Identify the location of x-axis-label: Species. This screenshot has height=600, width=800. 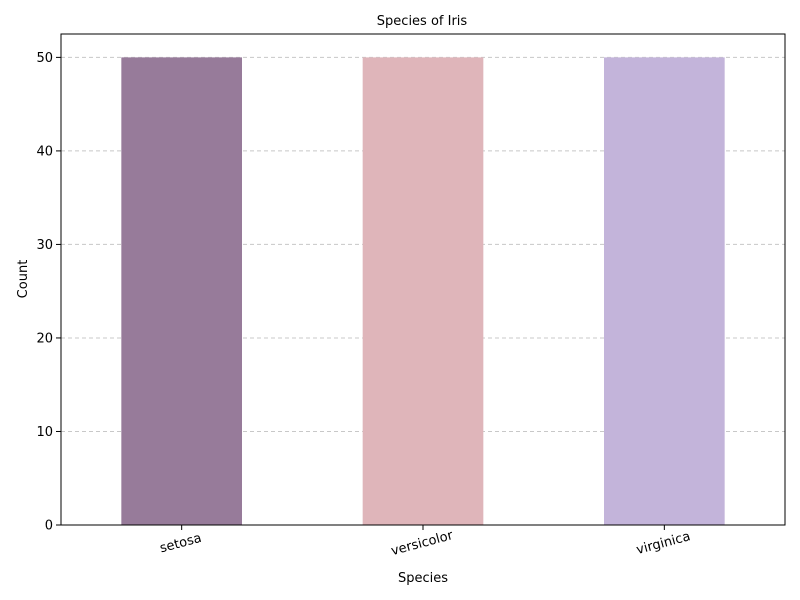
(423, 578).